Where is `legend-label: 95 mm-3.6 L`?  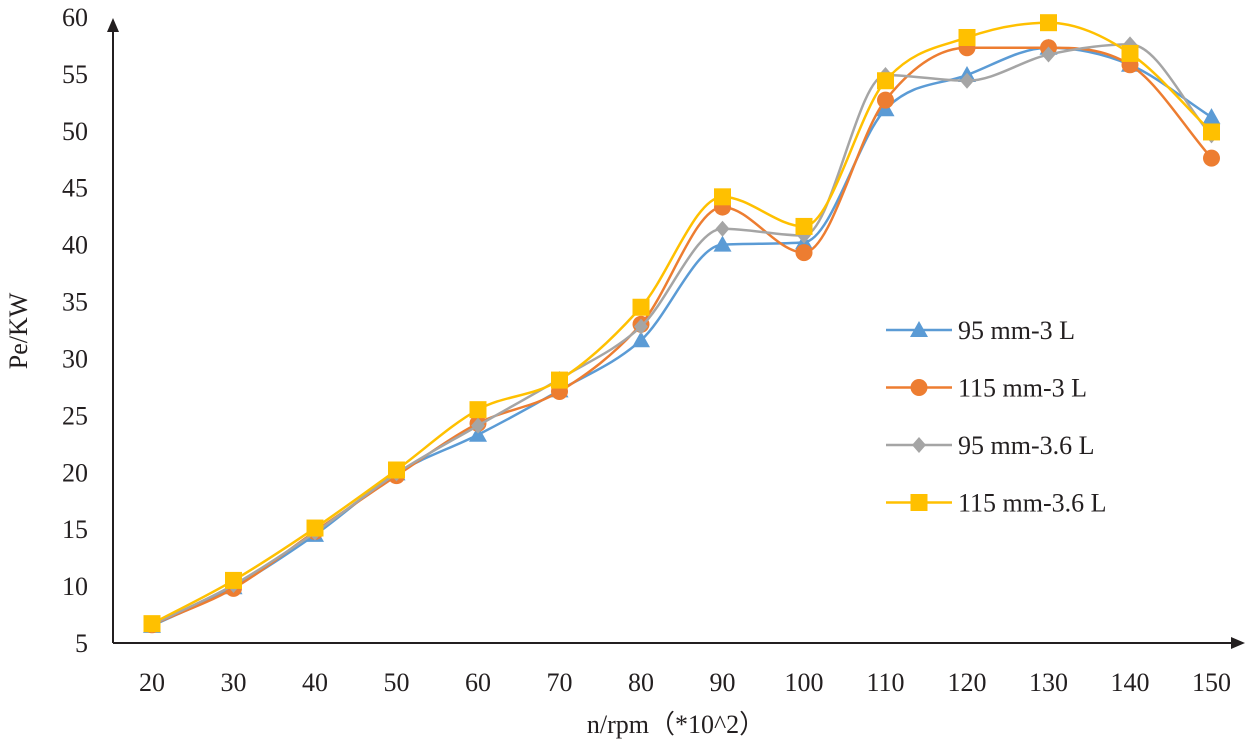
legend-label: 95 mm-3.6 L is located at coordinates (1026, 445).